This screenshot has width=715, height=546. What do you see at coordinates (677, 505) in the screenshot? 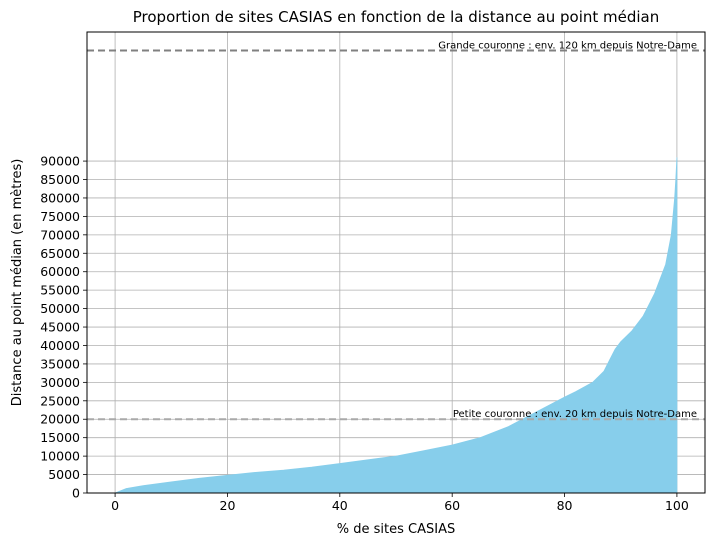
I see `x-tick-label: 100` at bounding box center [677, 505].